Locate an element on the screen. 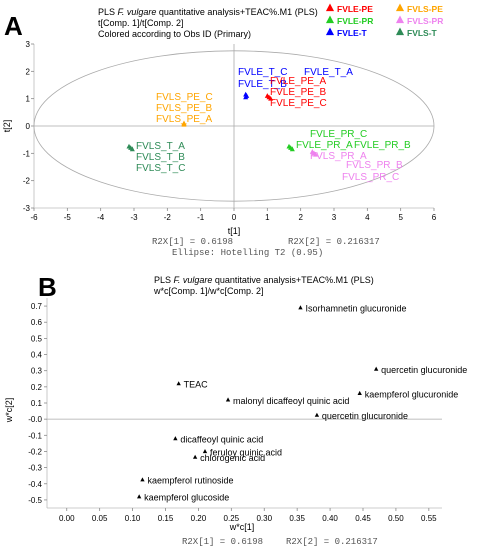 This screenshot has height=550, width=477. loading-label: kaempferol glucoside is located at coordinates (186, 498).